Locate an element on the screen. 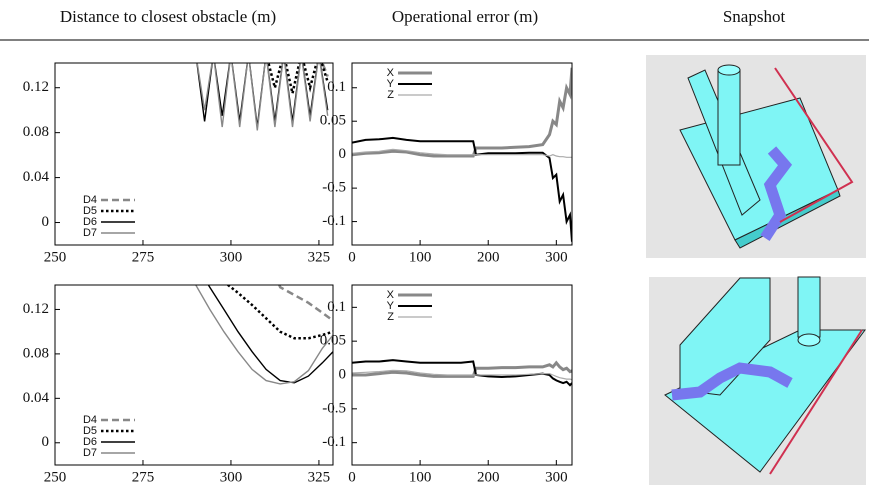  column-header: Distance to closest obstacle (m) is located at coordinates (168, 16).